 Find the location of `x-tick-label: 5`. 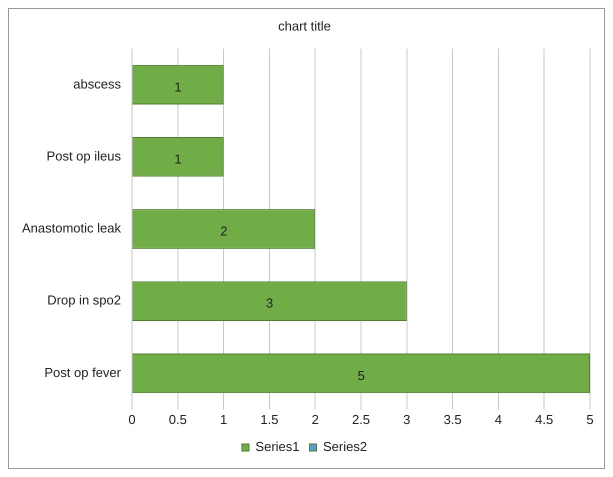

x-tick-label: 5 is located at coordinates (590, 419).